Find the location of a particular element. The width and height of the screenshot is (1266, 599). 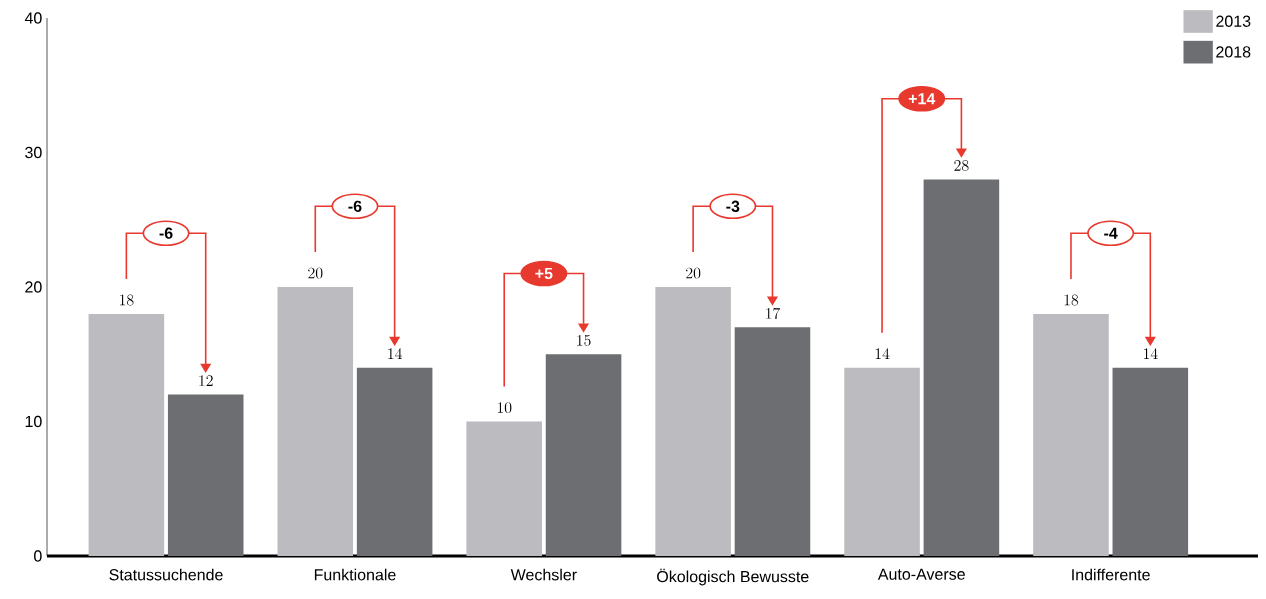

data-label: 28 is located at coordinates (961, 166).